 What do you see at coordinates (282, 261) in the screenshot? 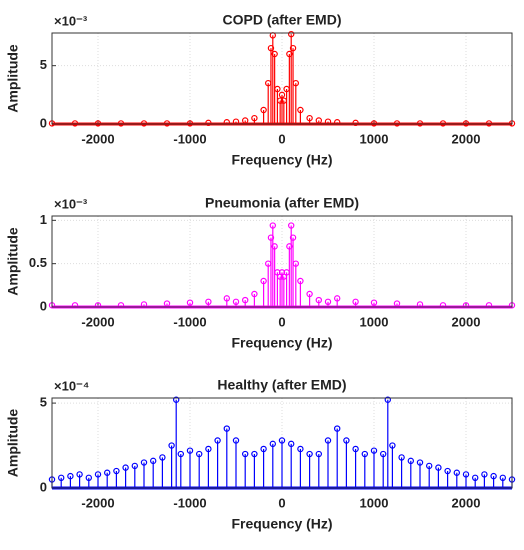
I see `axes-box` at bounding box center [282, 261].